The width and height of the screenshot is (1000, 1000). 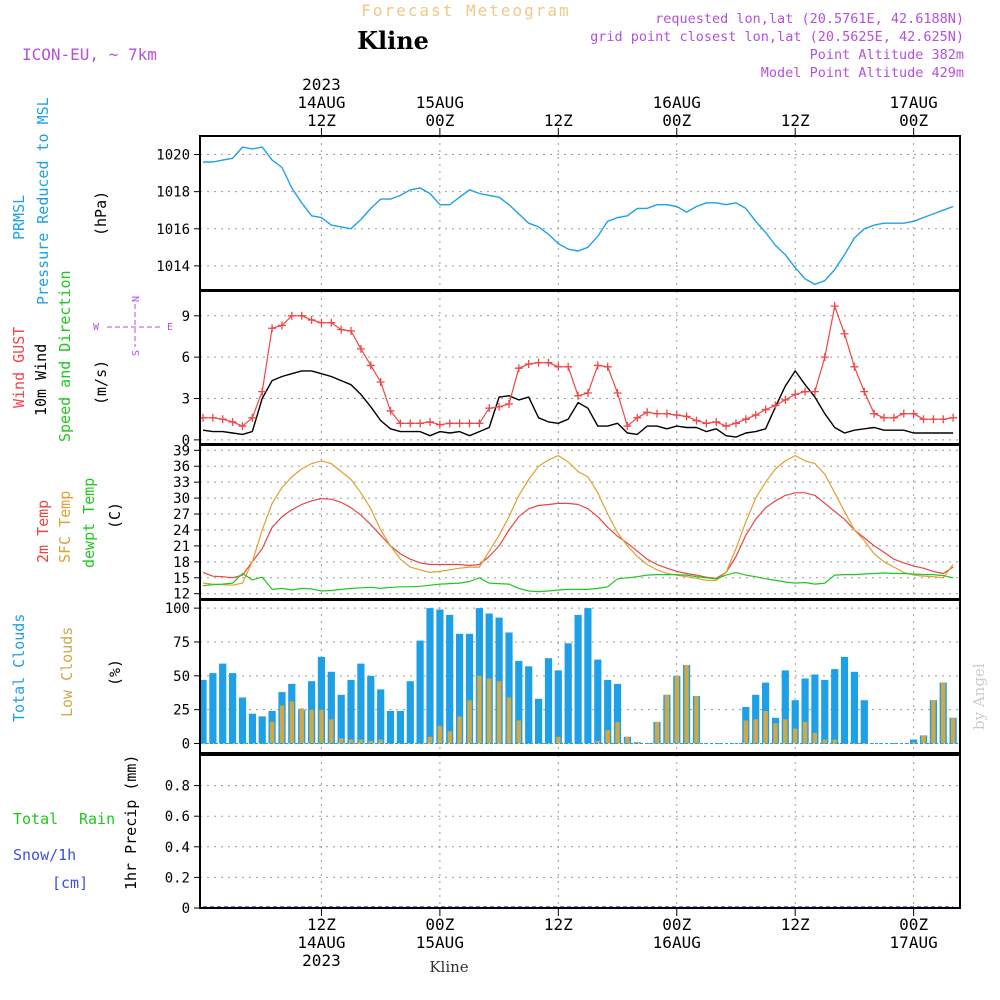 I want to click on pressure-label-prmsl: PRMSL, so click(x=19, y=217).